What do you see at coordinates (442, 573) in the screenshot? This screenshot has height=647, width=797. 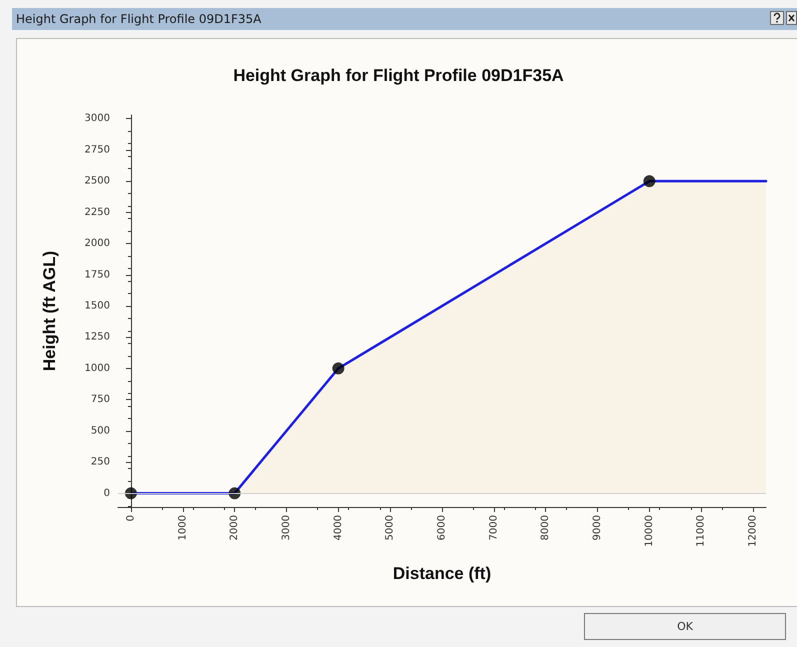 I see `x-axis-title: Distance (ft)` at bounding box center [442, 573].